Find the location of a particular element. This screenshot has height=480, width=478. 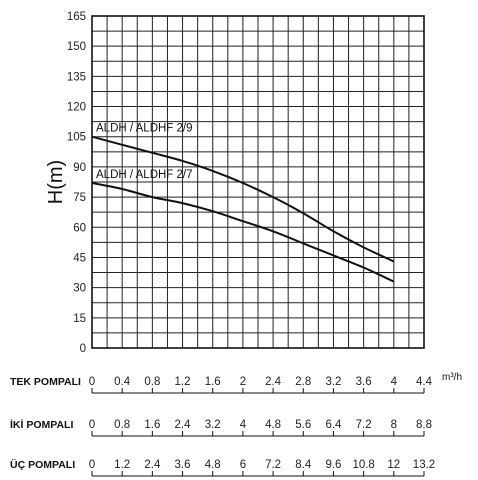

y-tick-label: 120 is located at coordinates (76, 108).